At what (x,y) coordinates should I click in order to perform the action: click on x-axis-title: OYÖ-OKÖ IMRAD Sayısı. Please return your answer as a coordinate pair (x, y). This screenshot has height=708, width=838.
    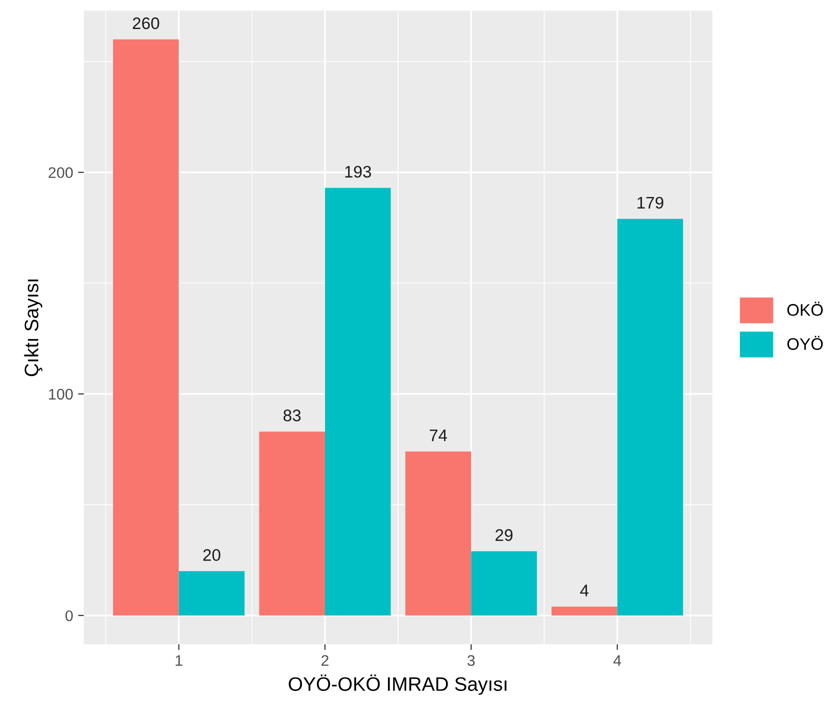
    Looking at the image, I should click on (397, 684).